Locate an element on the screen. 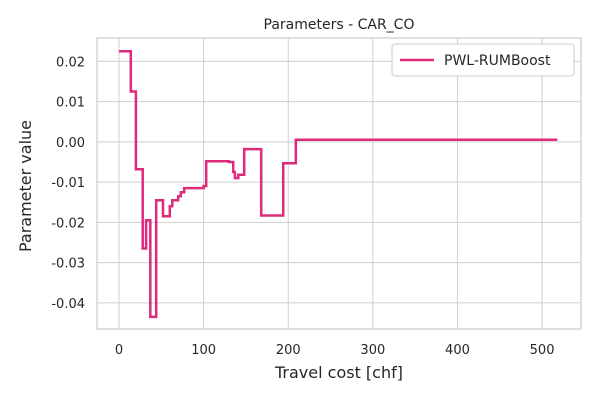  legend-box is located at coordinates (483, 60).